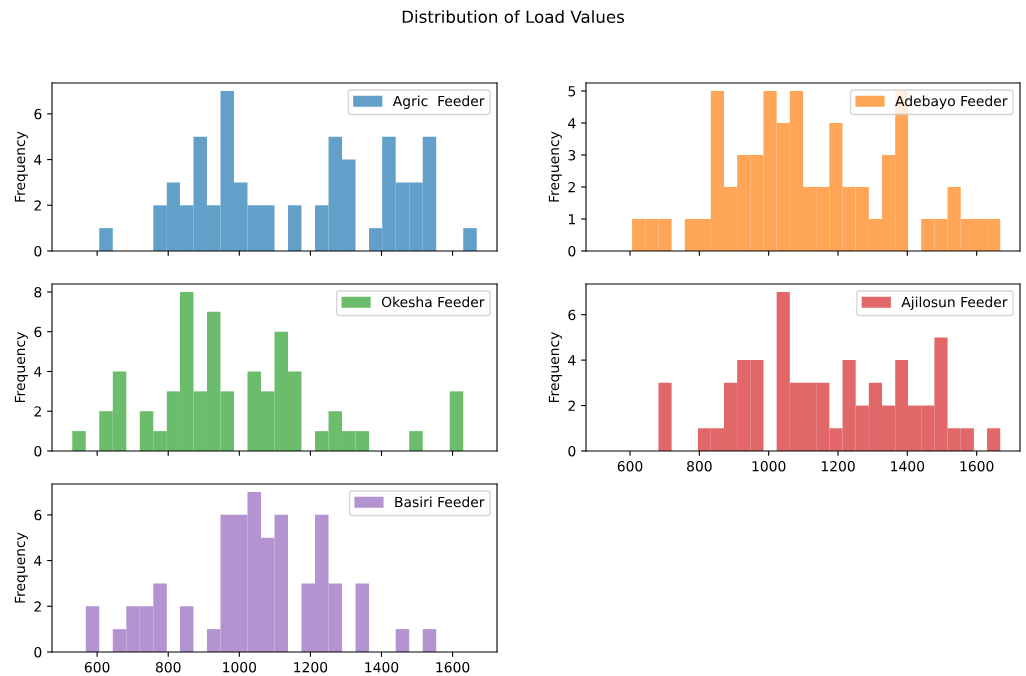 Image resolution: width=1026 pixels, height=676 pixels. What do you see at coordinates (438, 102) in the screenshot?
I see `legend-label: Agric Feeder` at bounding box center [438, 102].